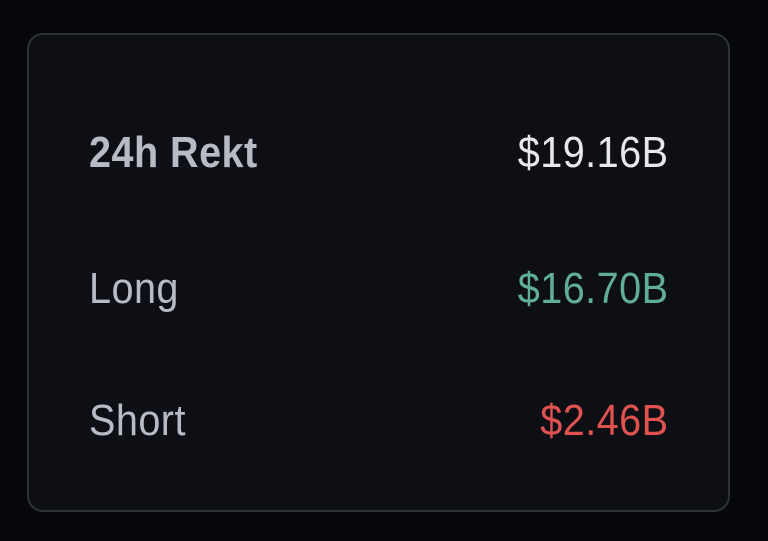  What do you see at coordinates (592, 152) in the screenshot?
I see `total-rekt-value: $19.16B` at bounding box center [592, 152].